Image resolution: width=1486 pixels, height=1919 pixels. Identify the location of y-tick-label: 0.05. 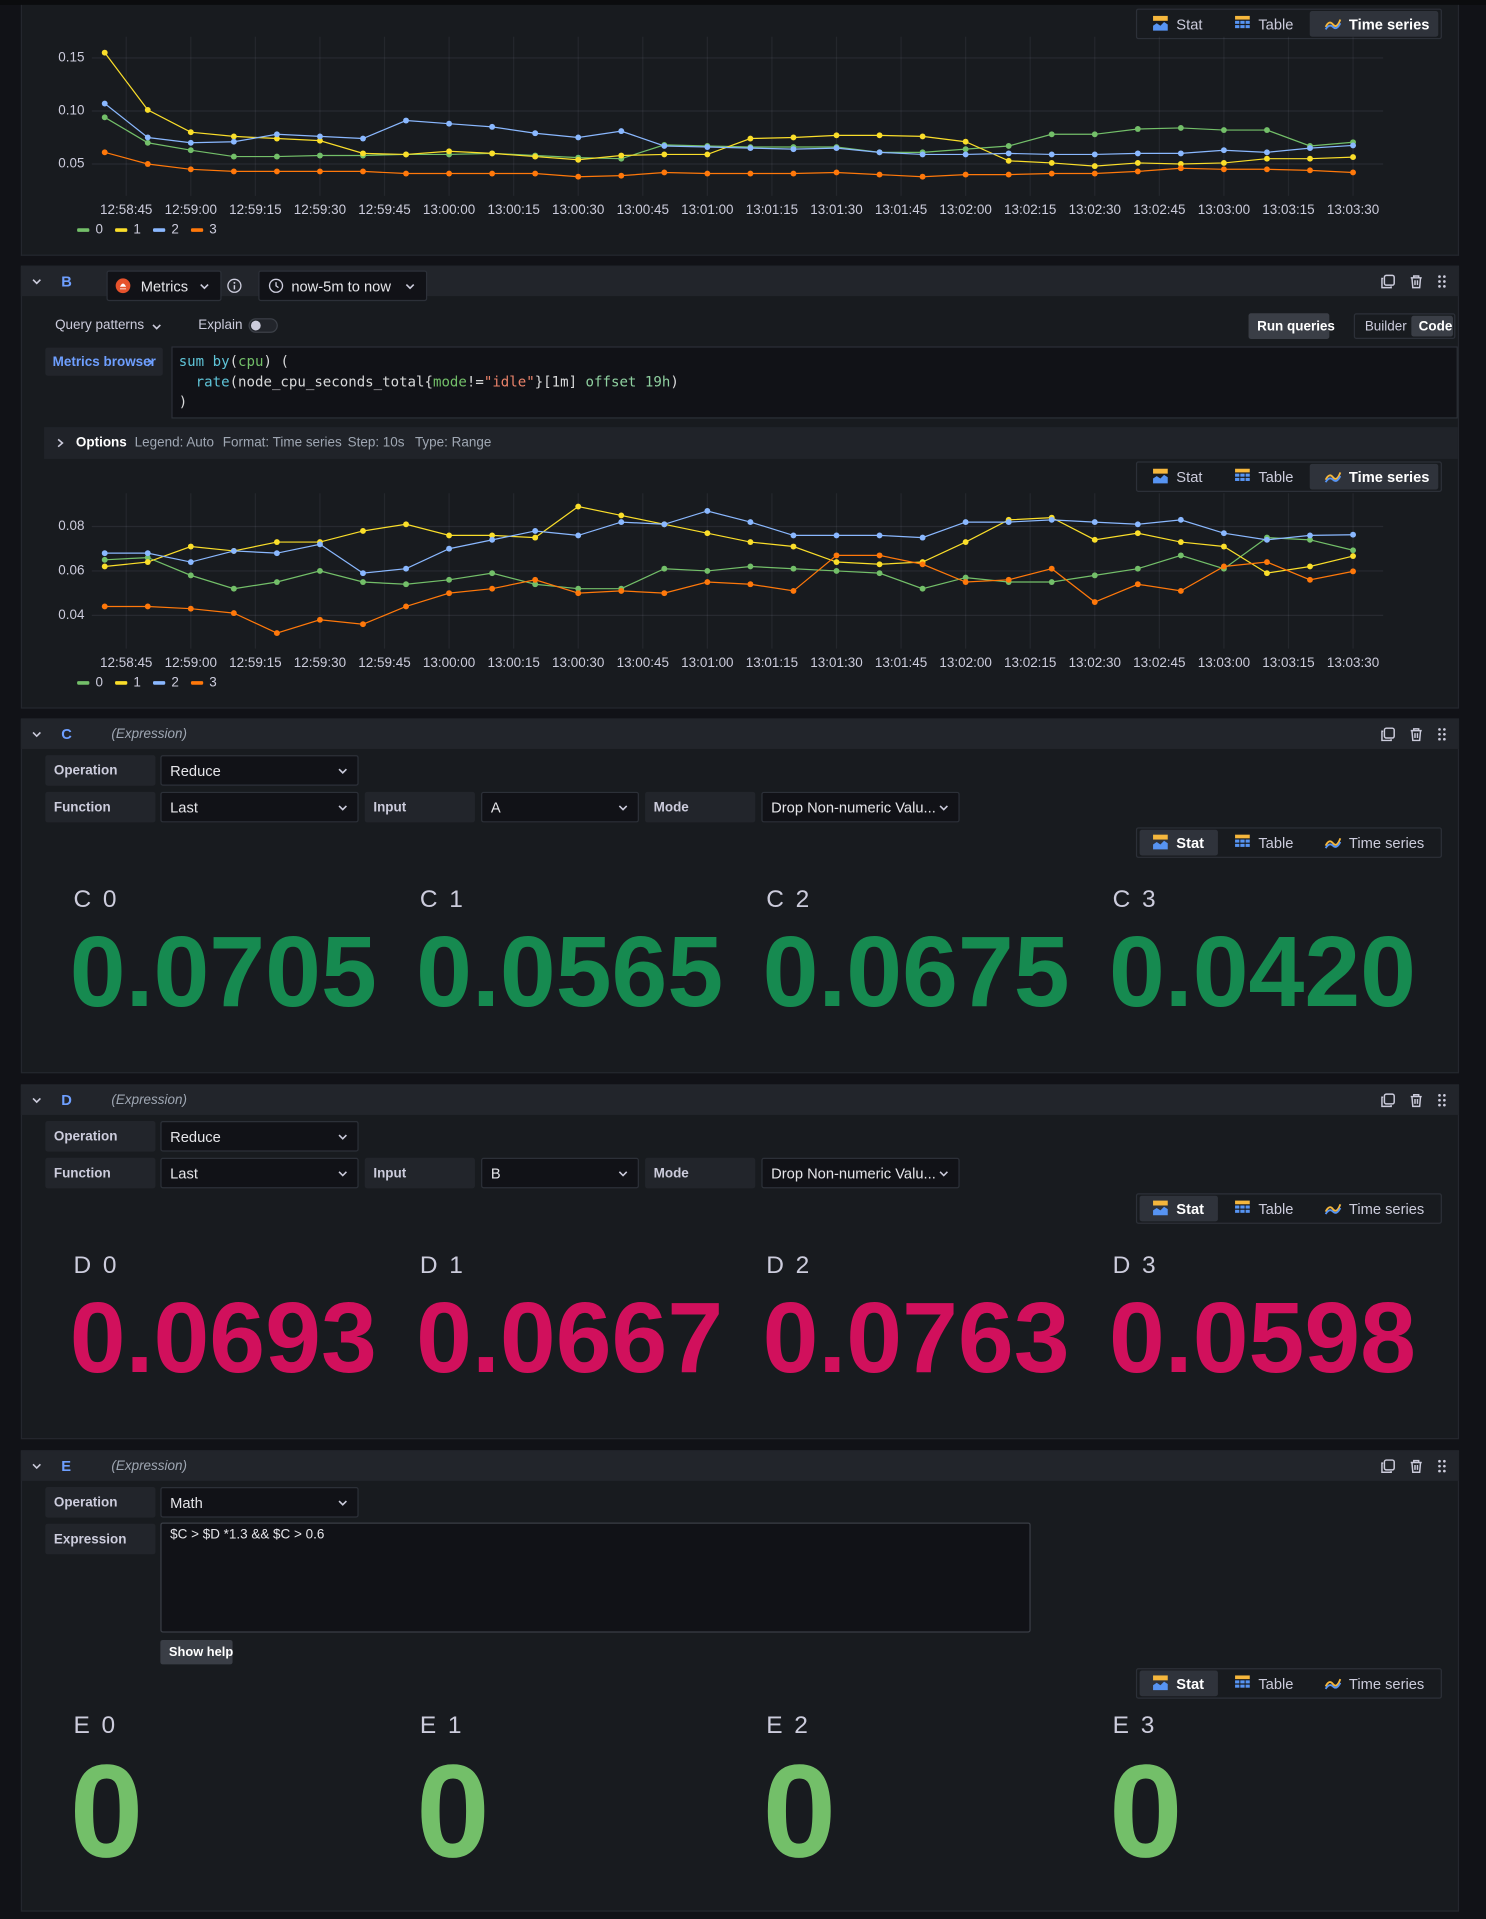
(71, 163).